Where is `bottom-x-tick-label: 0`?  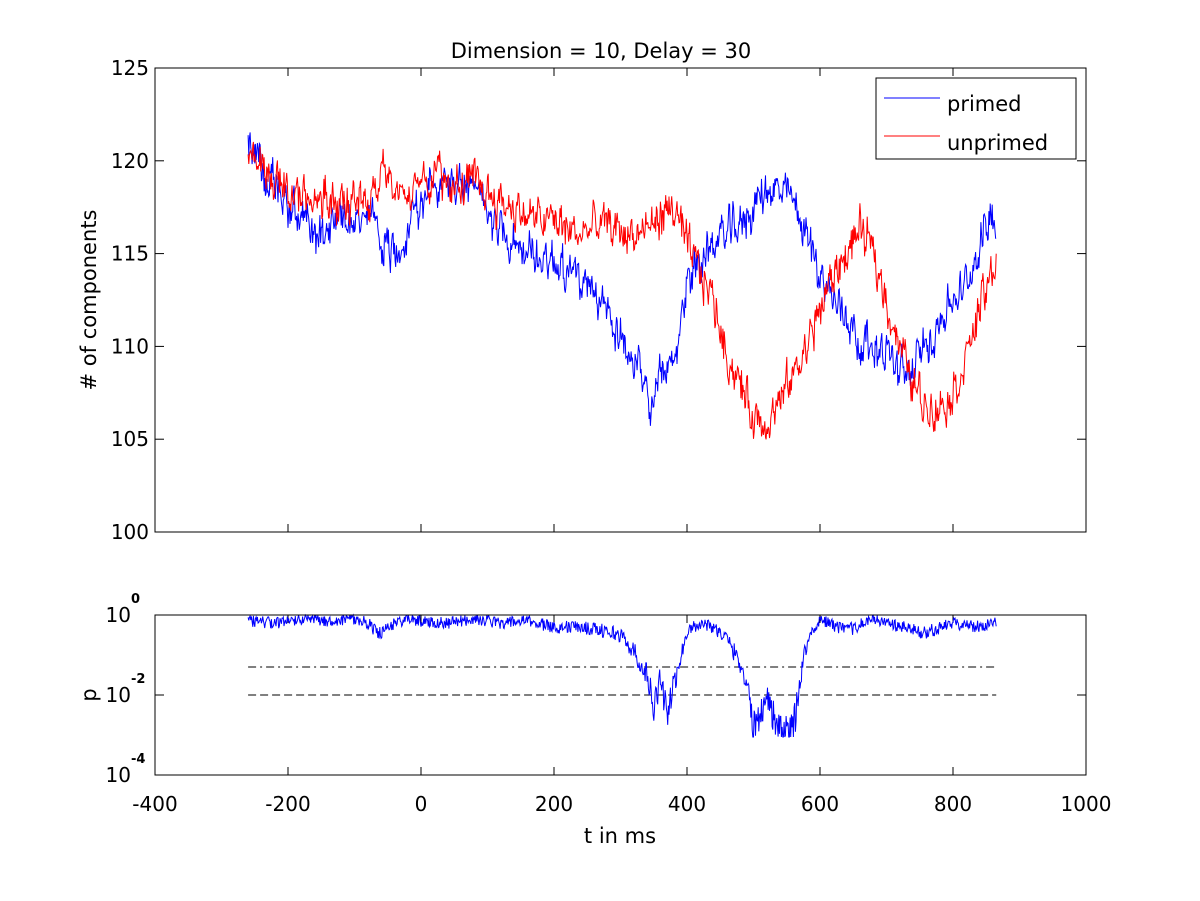
bottom-x-tick-label: 0 is located at coordinates (421, 804).